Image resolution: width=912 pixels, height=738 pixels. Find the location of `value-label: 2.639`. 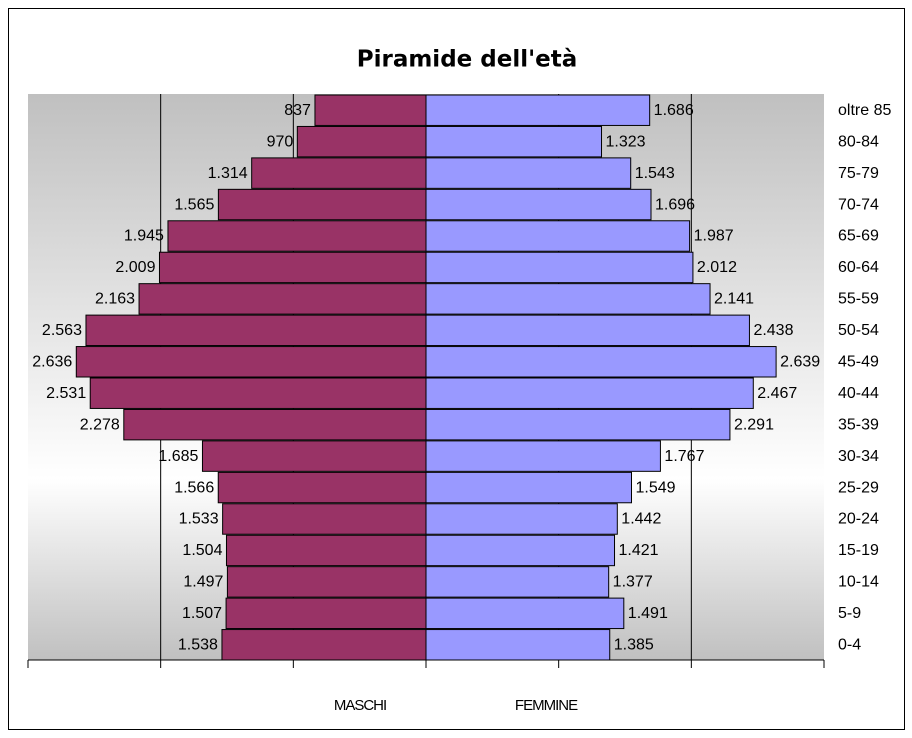

value-label: 2.639 is located at coordinates (800, 361).